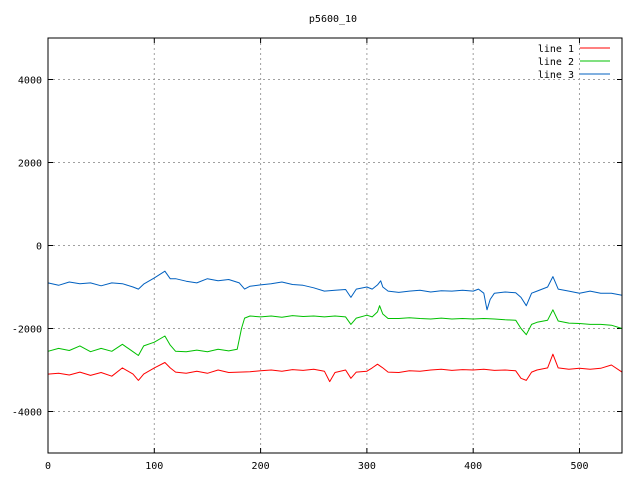 The image size is (640, 480). What do you see at coordinates (154, 466) in the screenshot?
I see `x-tick-label: 100` at bounding box center [154, 466].